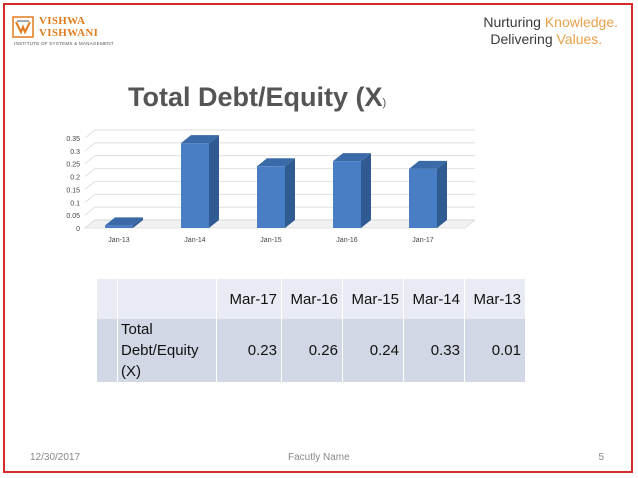  What do you see at coordinates (160, 350) in the screenshot?
I see `row-label-line: Debt/Equity` at bounding box center [160, 350].